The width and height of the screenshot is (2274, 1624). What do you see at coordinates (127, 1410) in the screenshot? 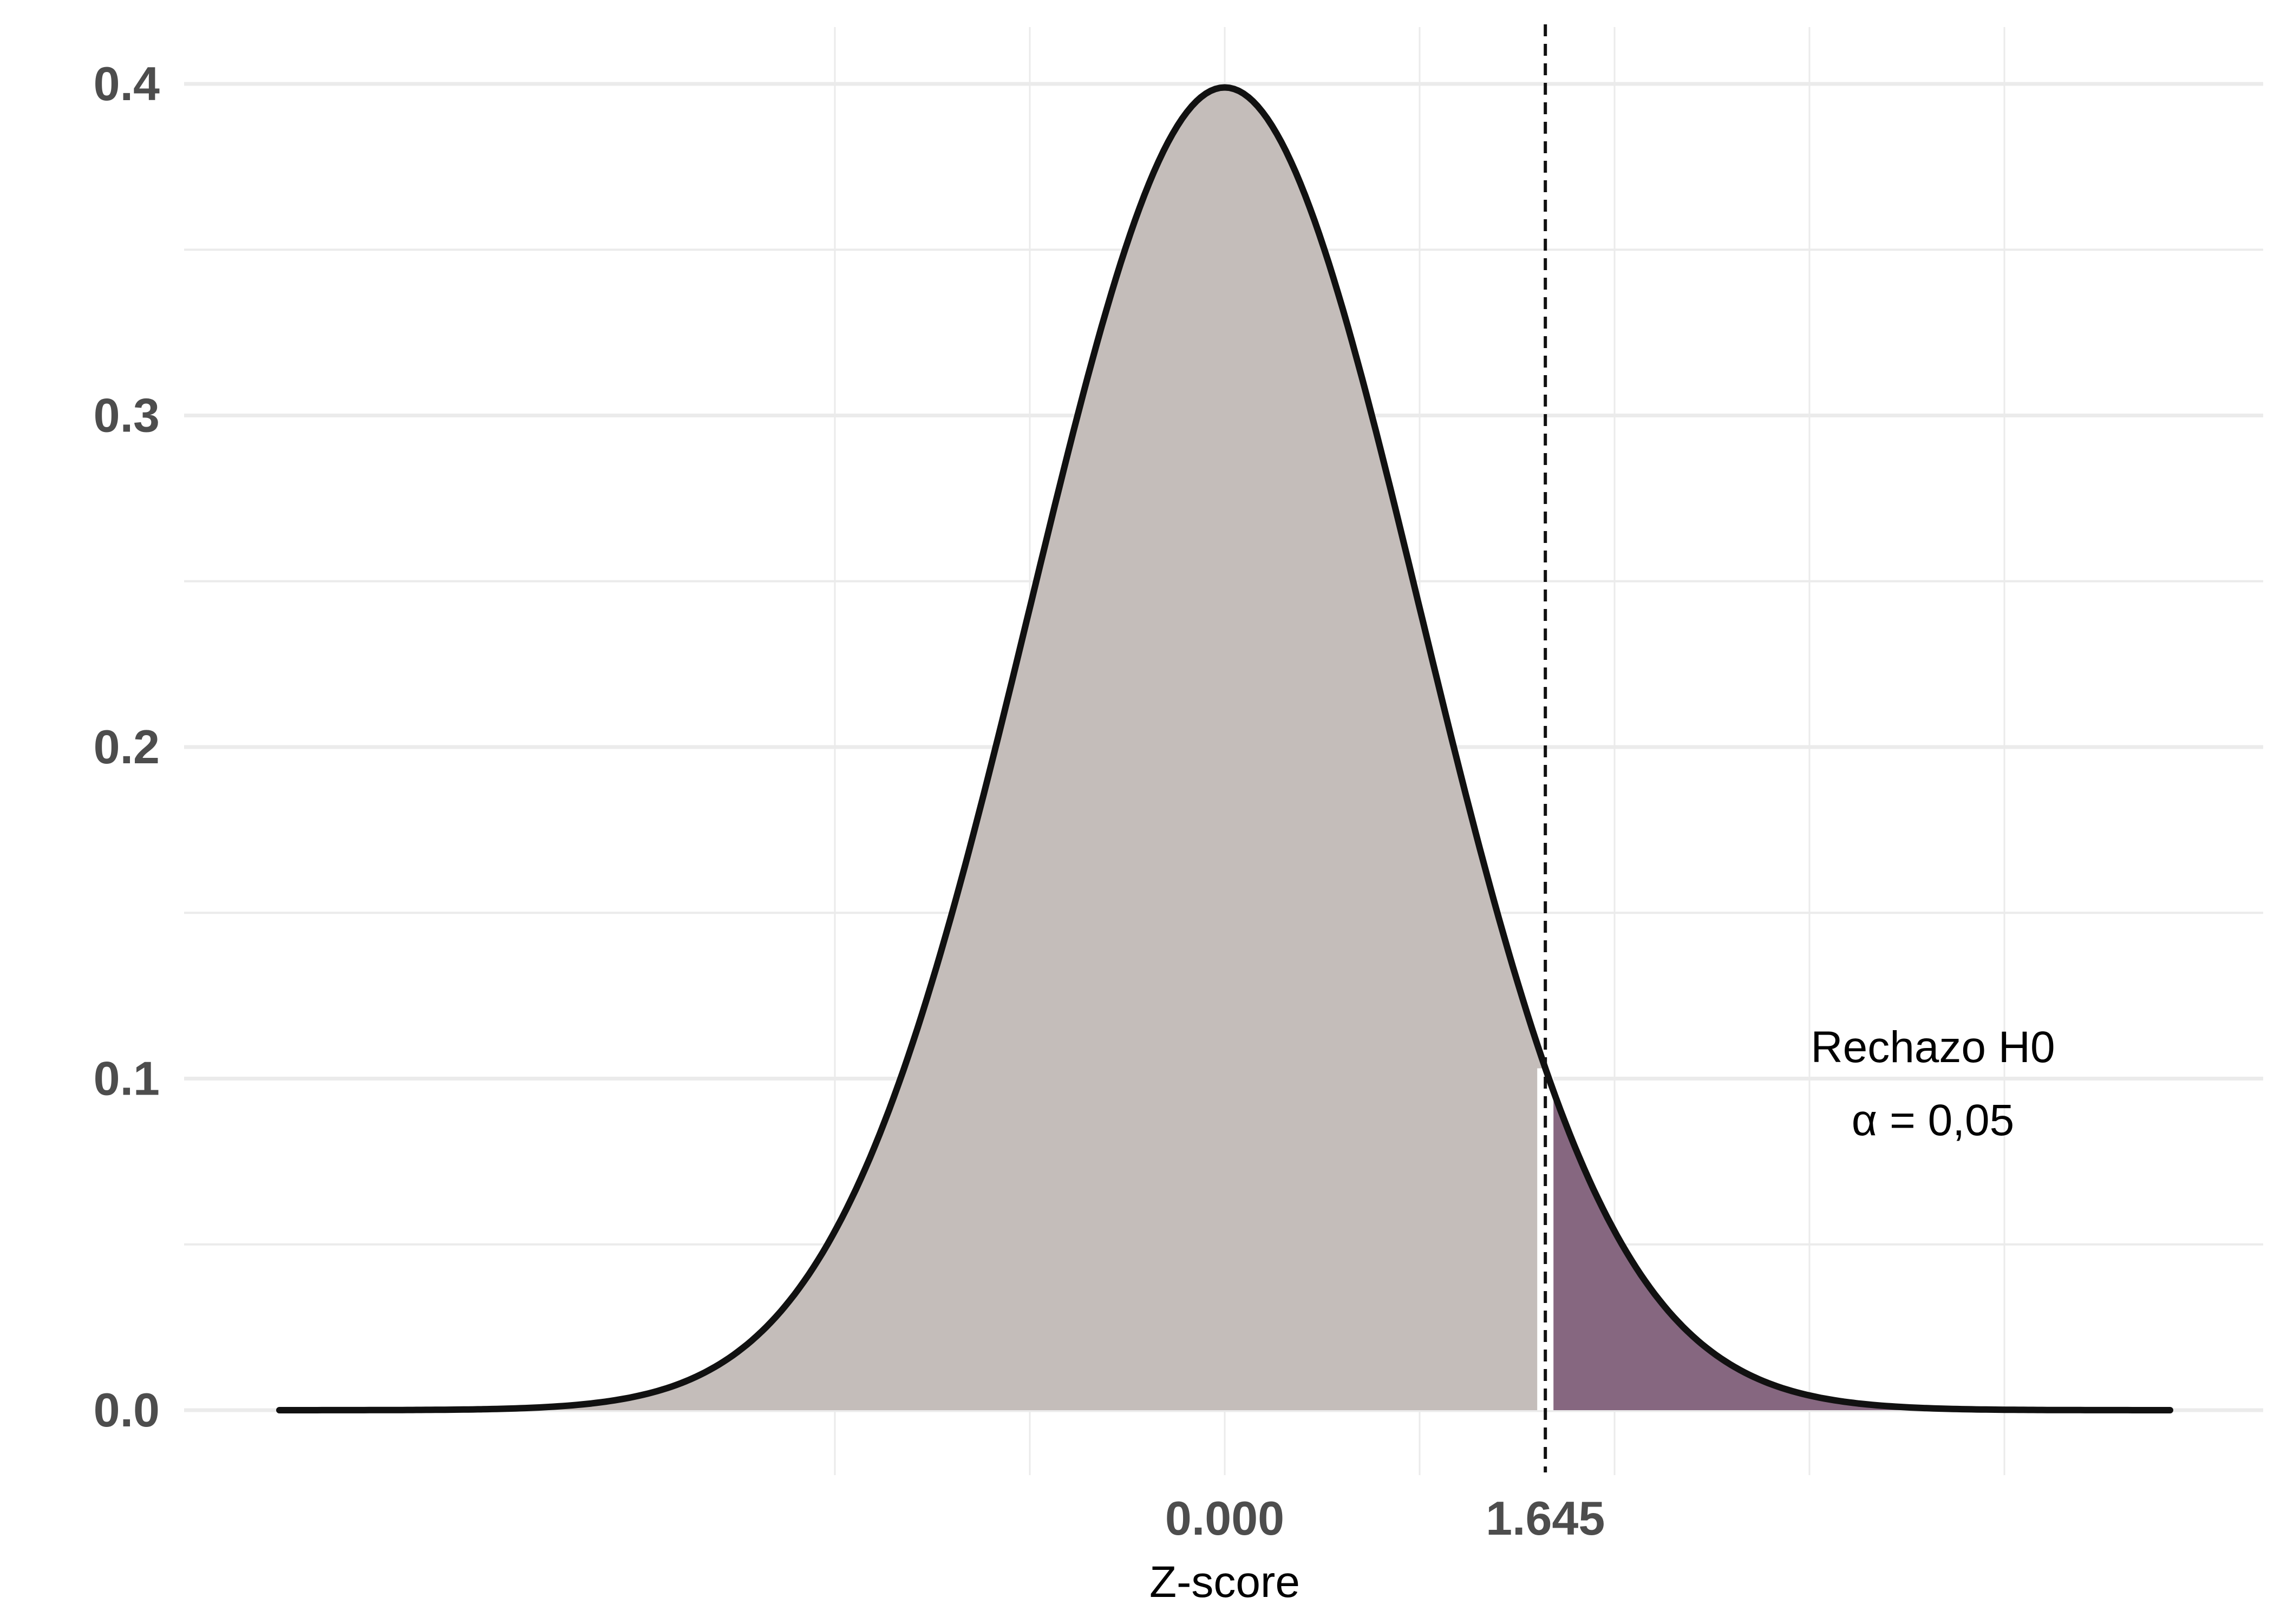
I see `y-tick-label: 0.0` at bounding box center [127, 1410].